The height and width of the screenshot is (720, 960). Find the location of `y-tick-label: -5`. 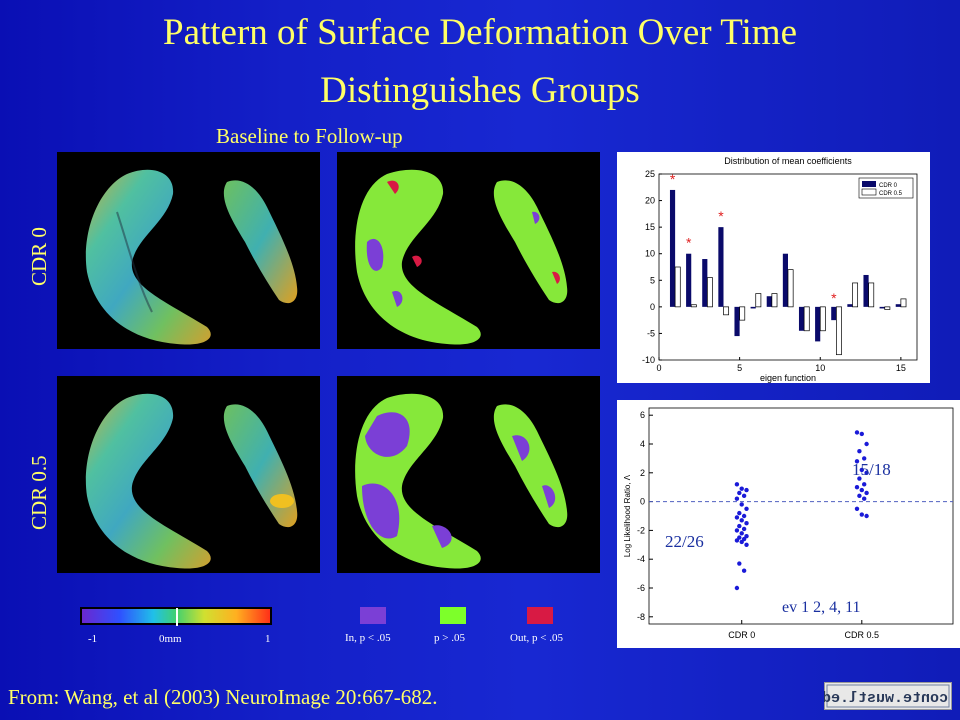

y-tick-label: -5 is located at coordinates (651, 333).